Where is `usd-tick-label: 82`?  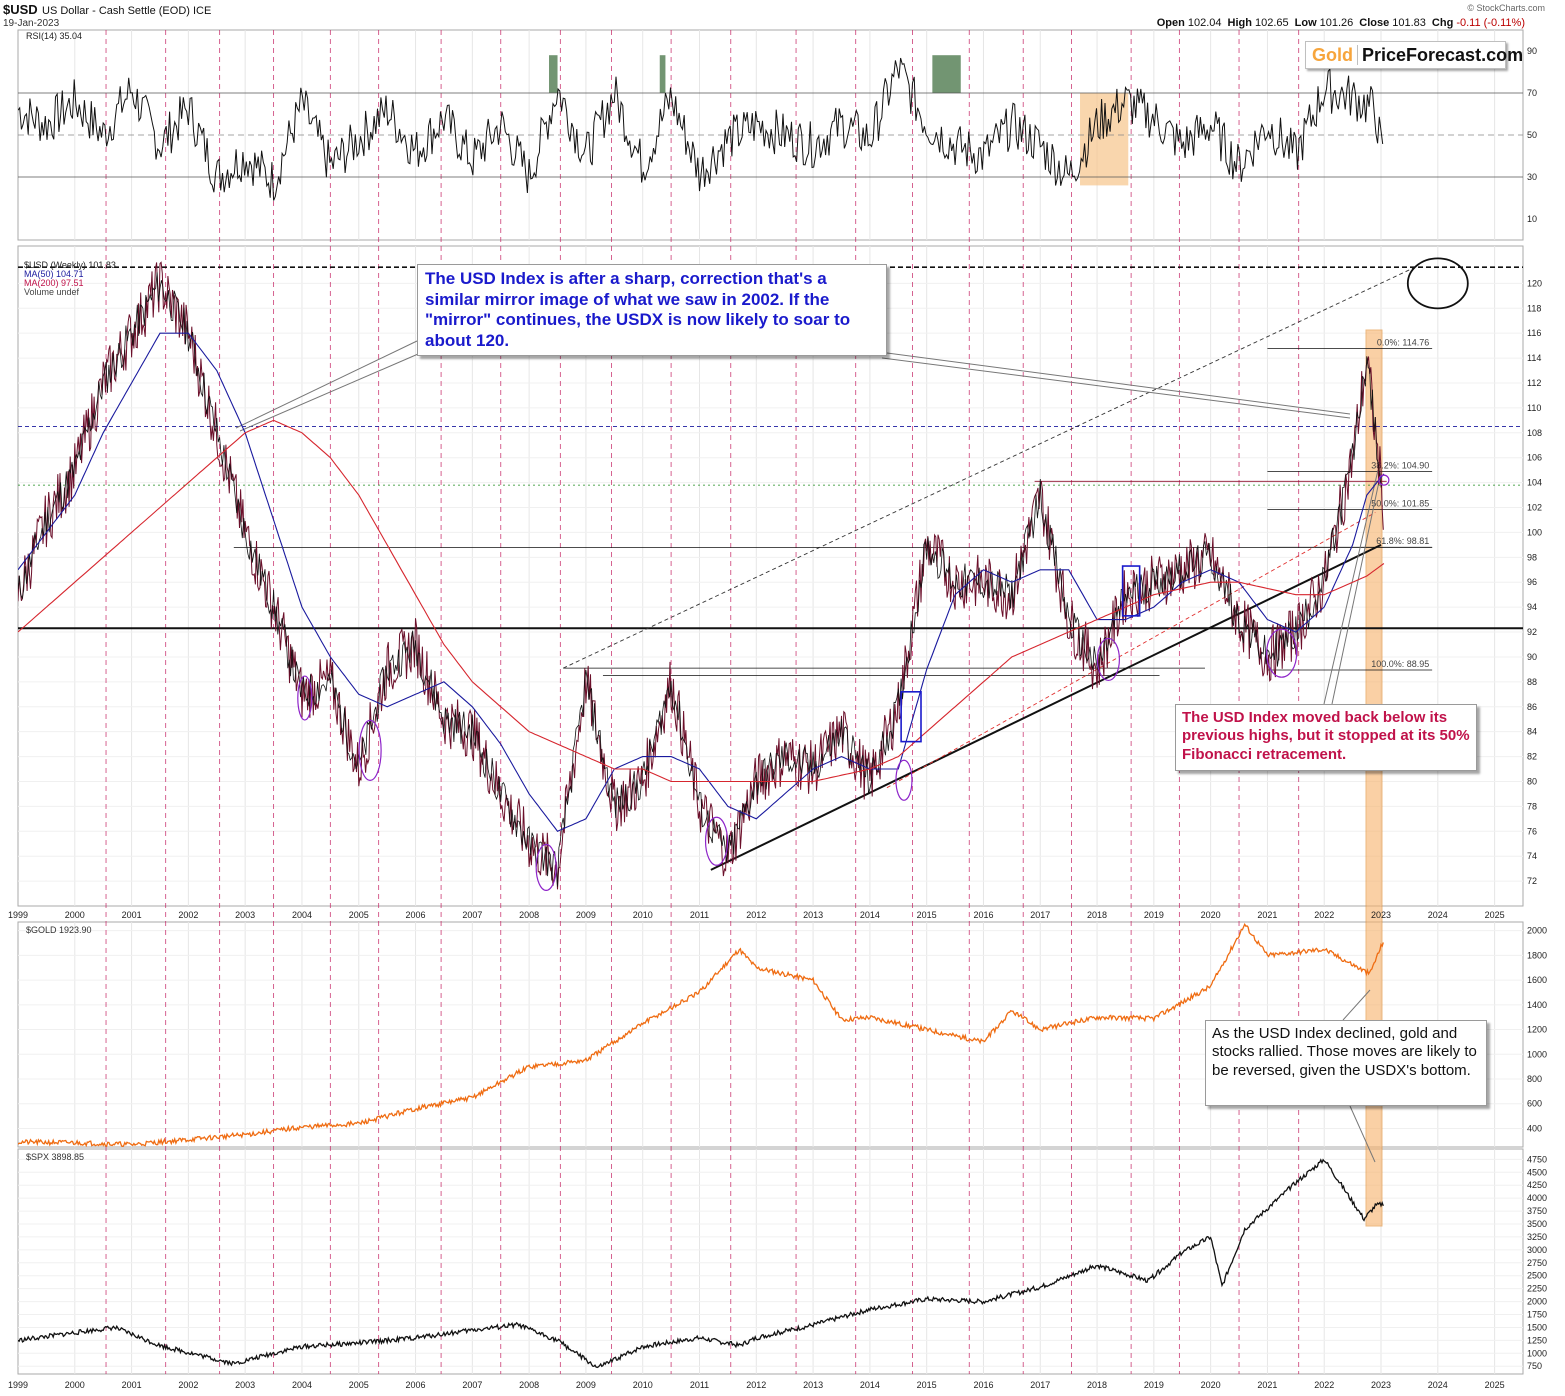 usd-tick-label: 82 is located at coordinates (1532, 757).